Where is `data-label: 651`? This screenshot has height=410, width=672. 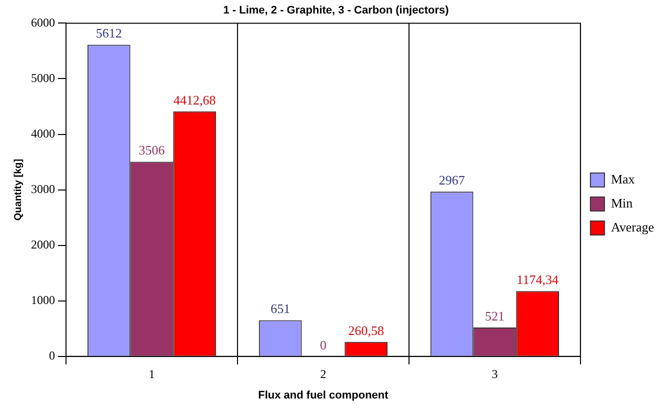 data-label: 651 is located at coordinates (280, 308).